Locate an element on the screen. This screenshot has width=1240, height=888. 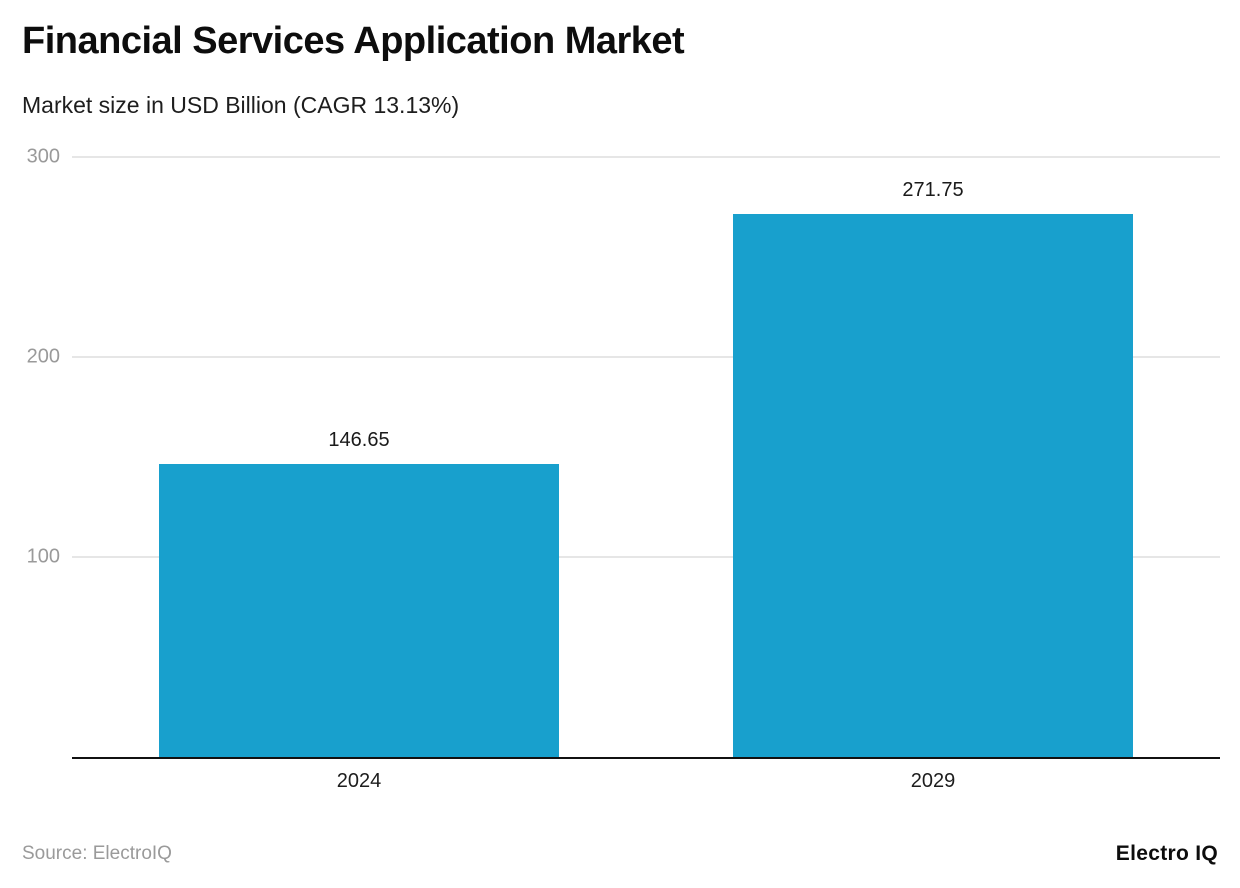
x-tick-label-2029: 2029 is located at coordinates (933, 781).